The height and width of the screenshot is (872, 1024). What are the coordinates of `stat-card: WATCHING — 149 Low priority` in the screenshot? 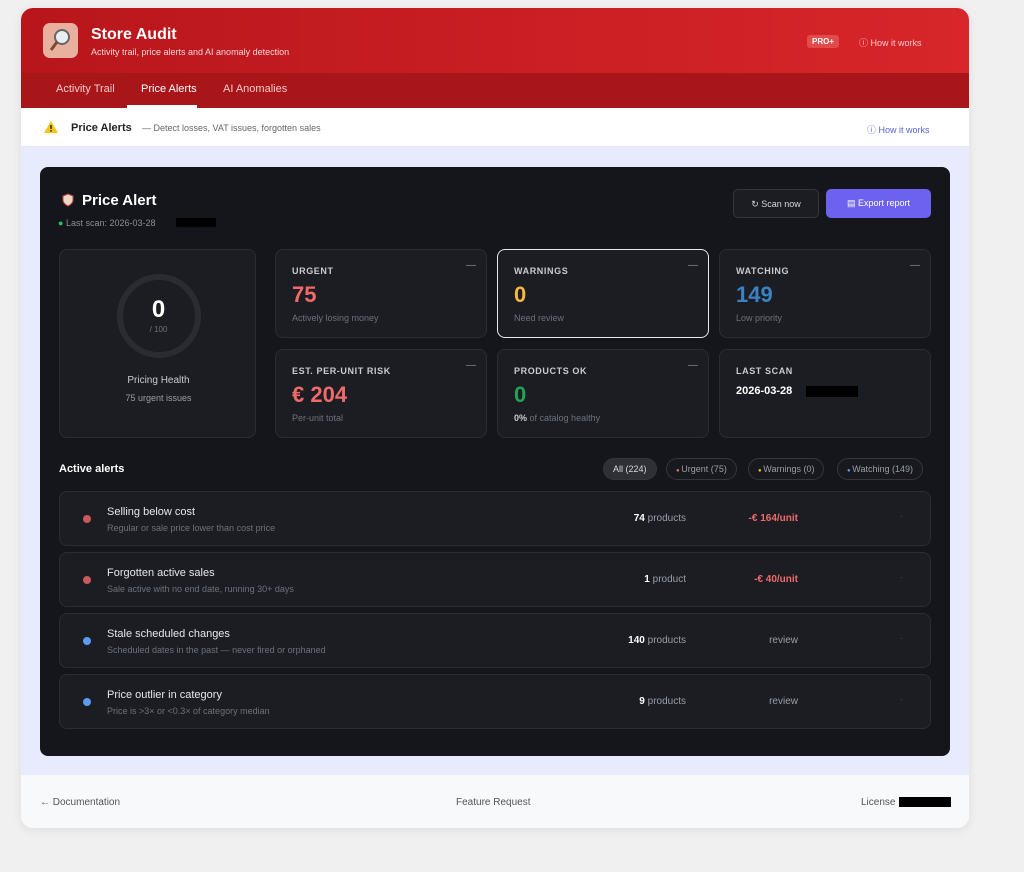 It's located at (825, 293).